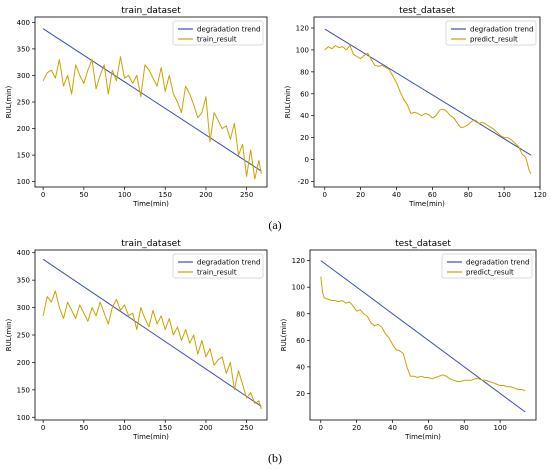 This screenshot has width=550, height=470. Describe the element at coordinates (275, 458) in the screenshot. I see `panel-label-b: (b)` at that location.